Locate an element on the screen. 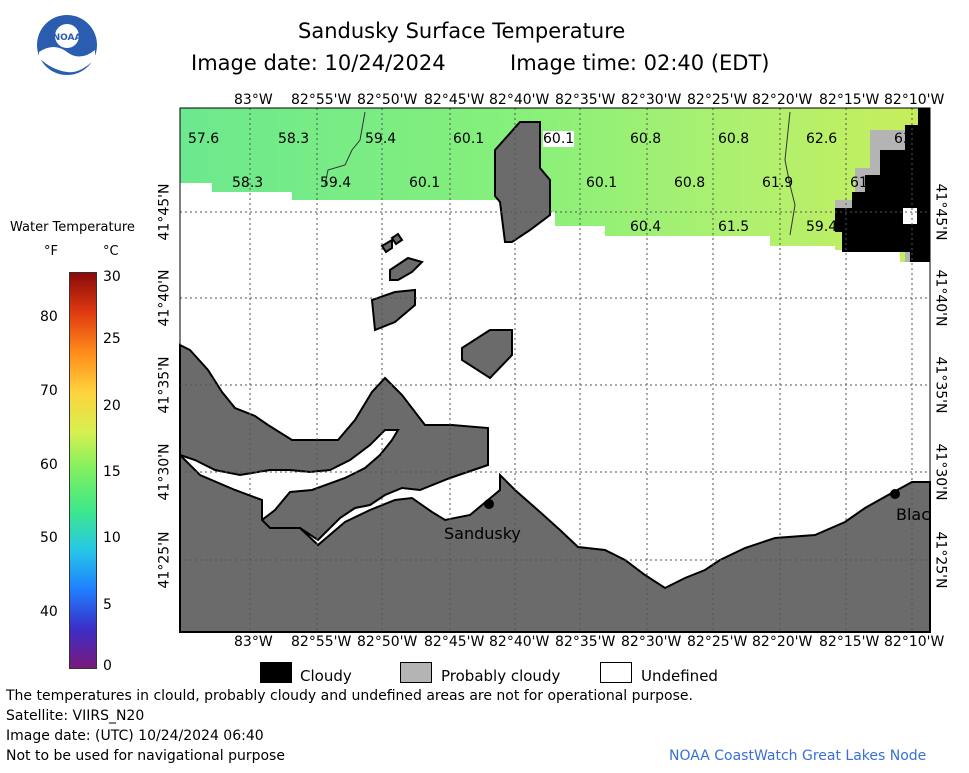  utc-date-text: Image date: (UTC) 10/24/2024 06:40 is located at coordinates (135, 736).